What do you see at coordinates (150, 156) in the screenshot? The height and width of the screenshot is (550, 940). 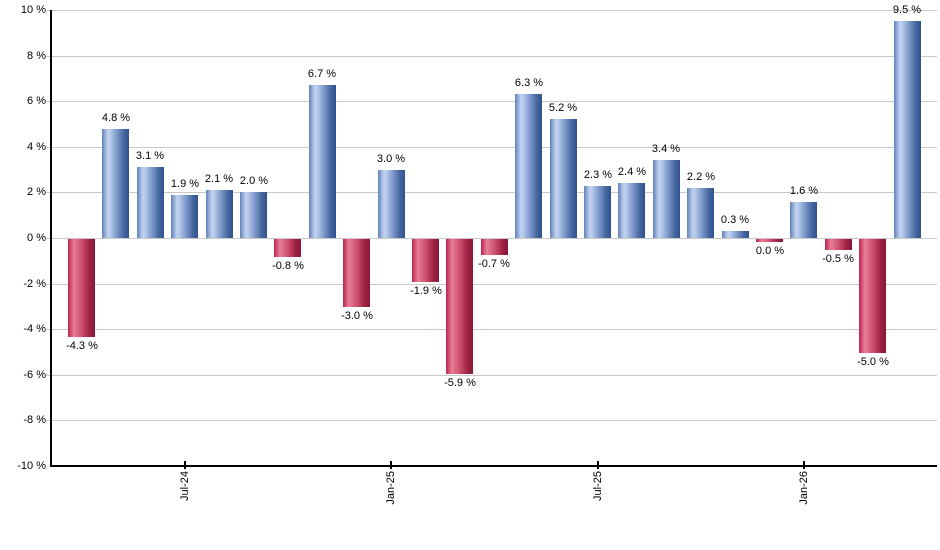 I see `bar-value-label: 3.1 %` at bounding box center [150, 156].